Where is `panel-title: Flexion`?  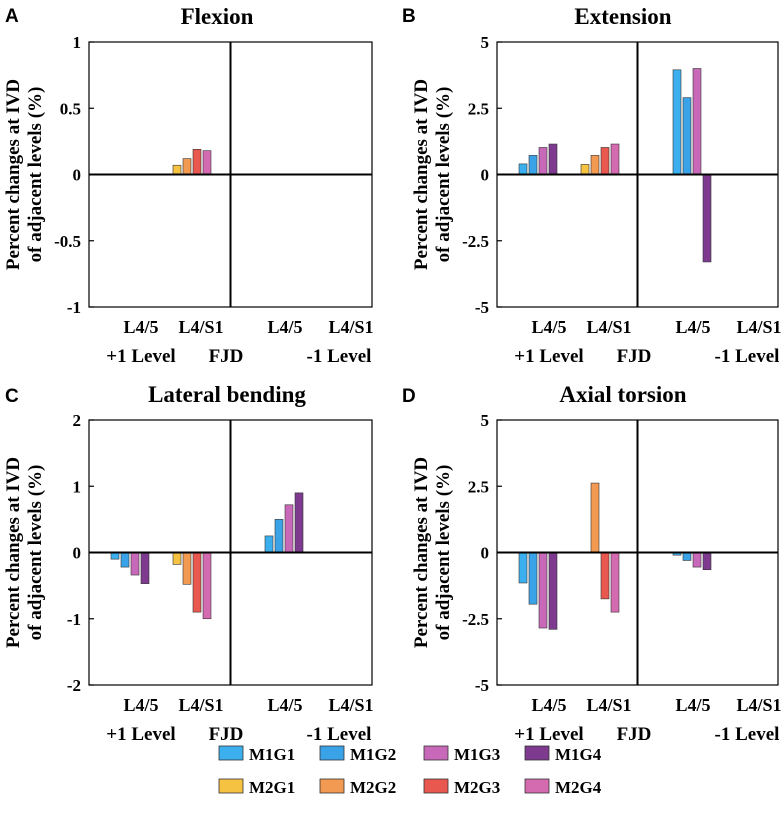 panel-title: Flexion is located at coordinates (217, 16).